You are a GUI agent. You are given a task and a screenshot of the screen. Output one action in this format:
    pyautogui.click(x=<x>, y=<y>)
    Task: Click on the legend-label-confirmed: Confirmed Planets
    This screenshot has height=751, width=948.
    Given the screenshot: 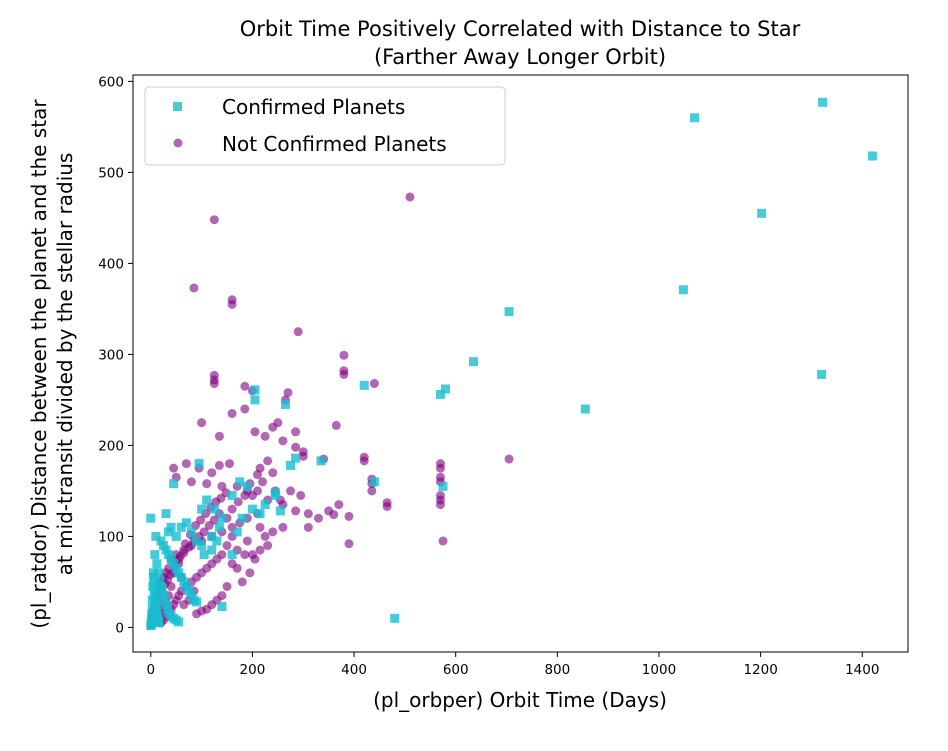 What is the action you would take?
    pyautogui.click(x=313, y=107)
    